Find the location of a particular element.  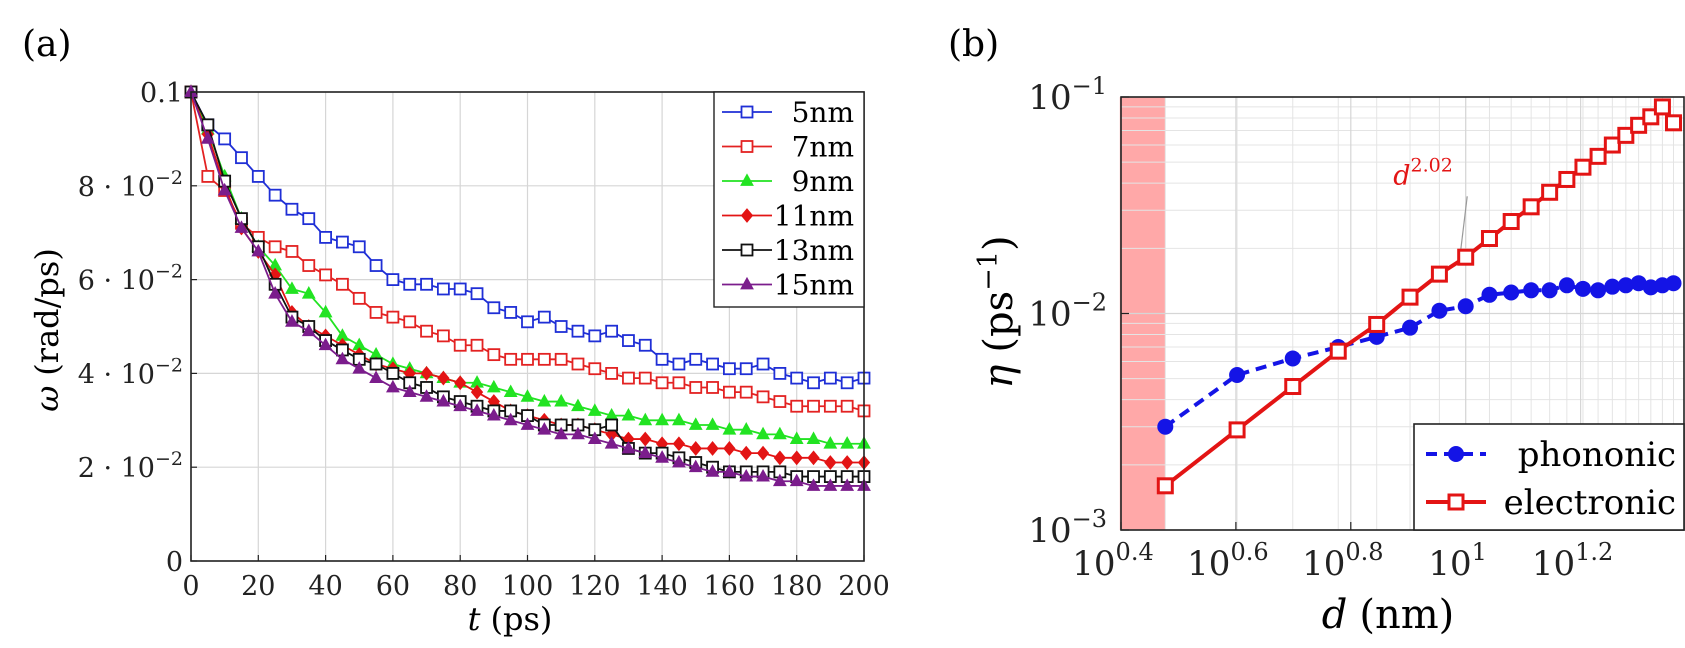

chart-b-y-tick-label: 10⁻¹ is located at coordinates (1067, 95).